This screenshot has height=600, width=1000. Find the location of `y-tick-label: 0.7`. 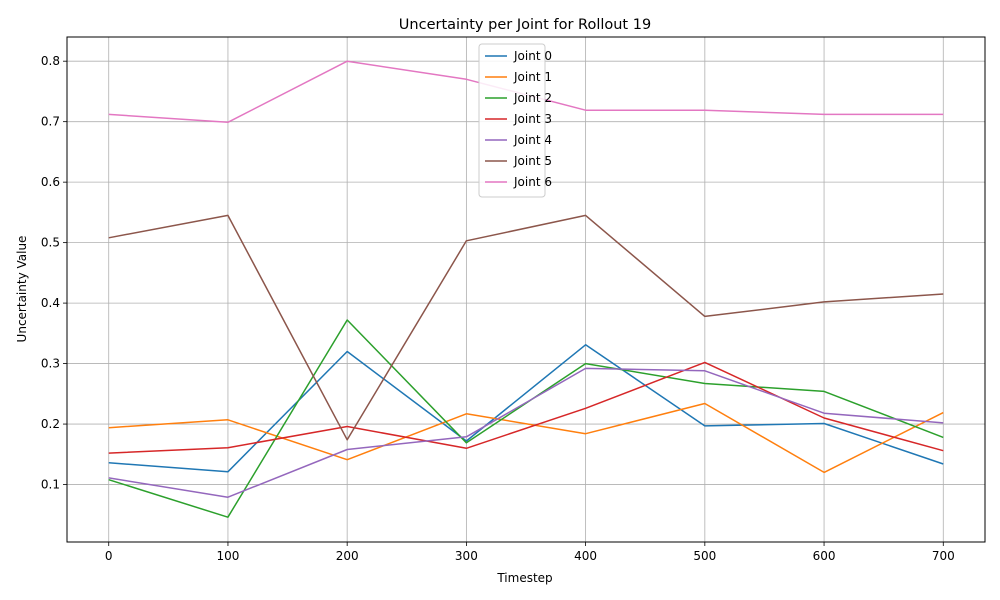

y-tick-label: 0.7 is located at coordinates (50, 122).